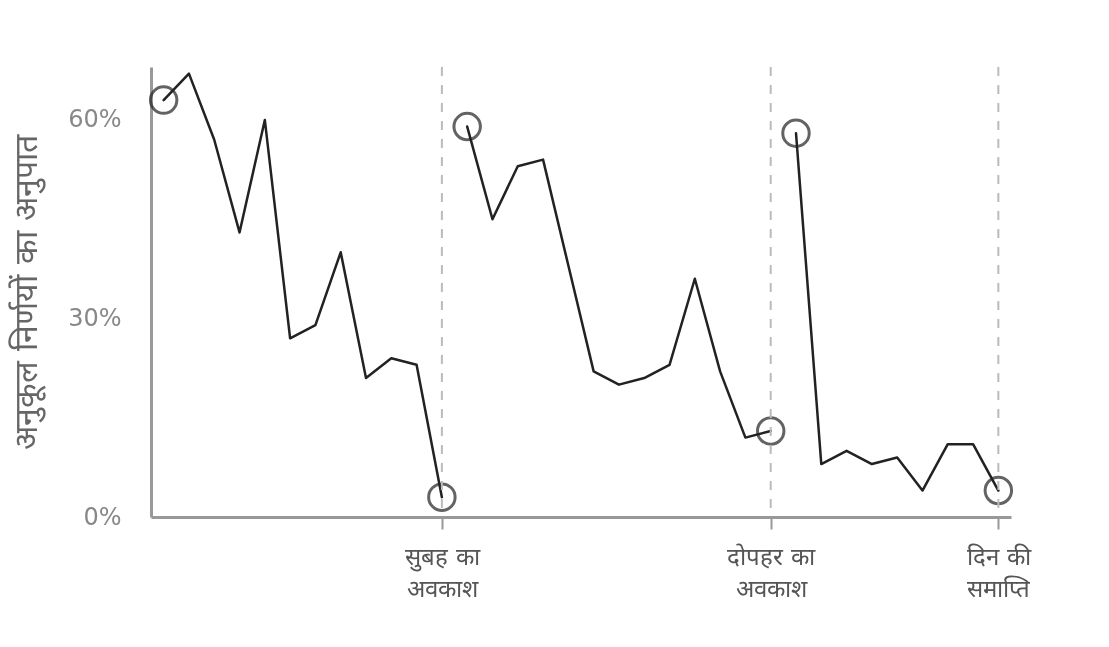  I want to click on y-tick-label: 30%, so click(95, 317).